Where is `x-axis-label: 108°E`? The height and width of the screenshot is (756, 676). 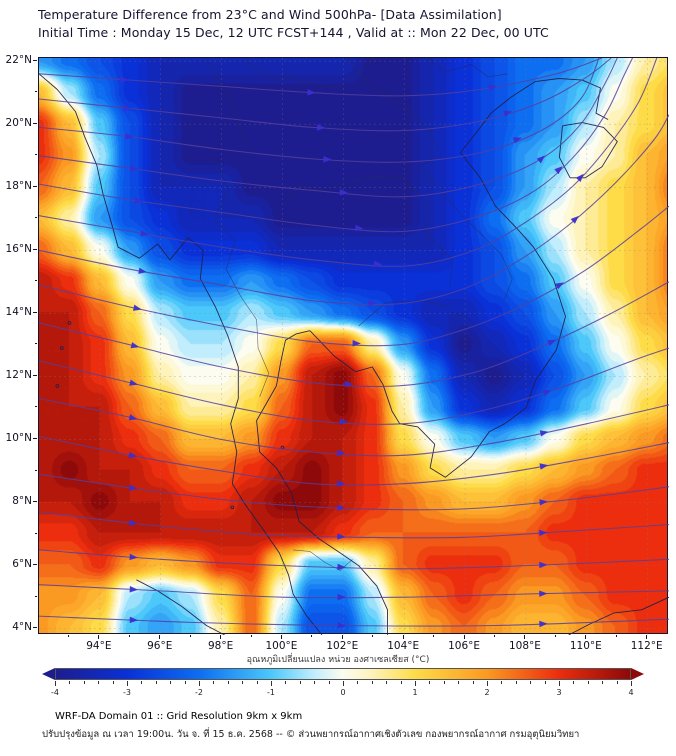
x-axis-label: 108°E is located at coordinates (524, 646).